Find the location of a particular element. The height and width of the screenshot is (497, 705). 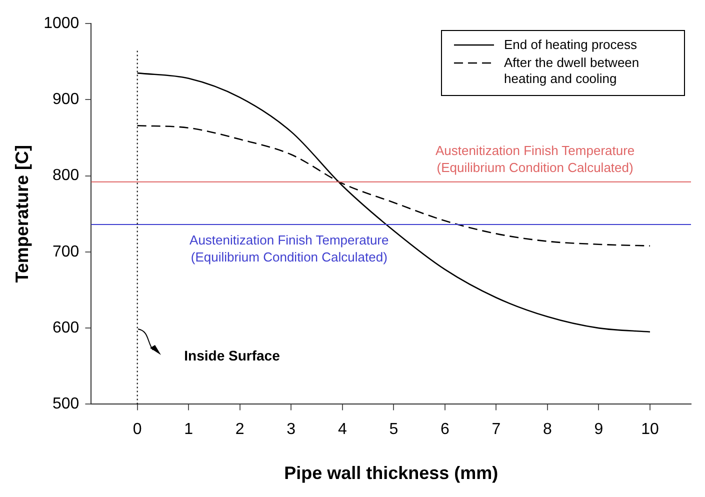

x-tick-label: 5 is located at coordinates (393, 429).